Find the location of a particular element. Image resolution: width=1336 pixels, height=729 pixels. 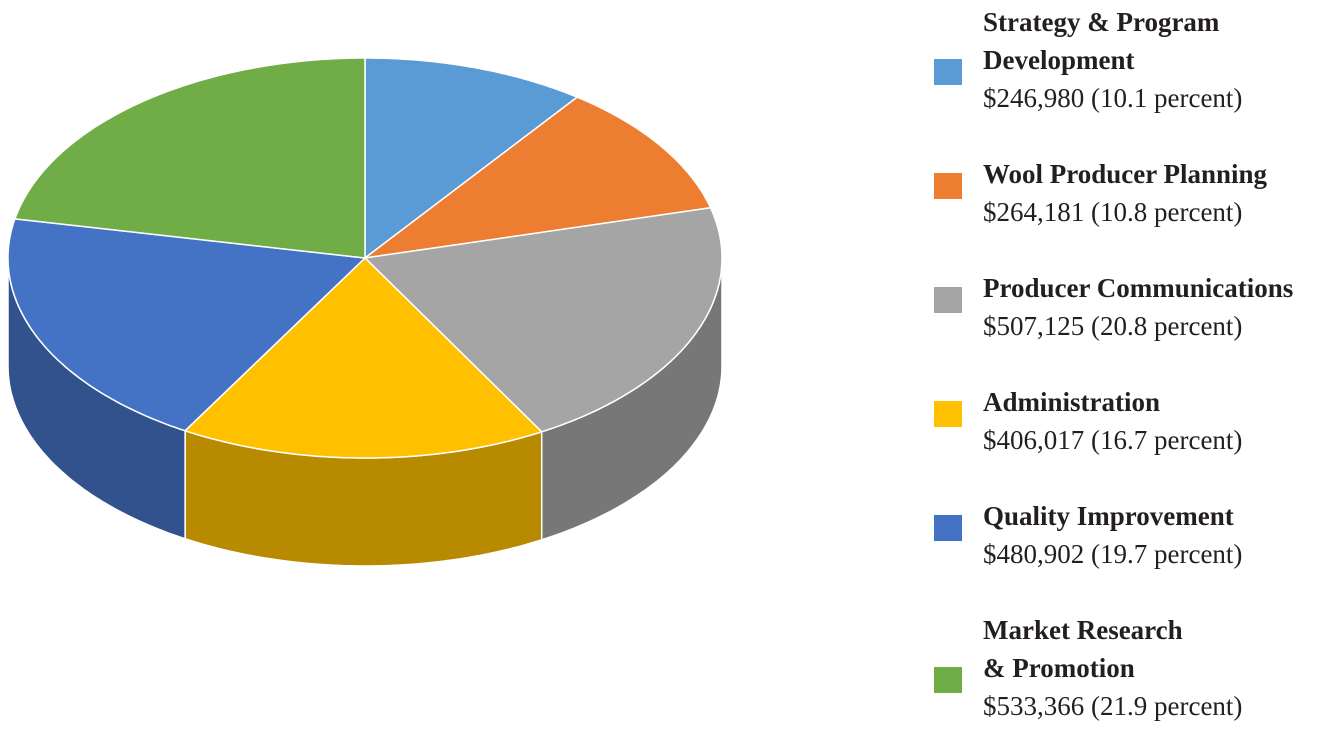

value-label: $264,181 (10.8 percent) is located at coordinates (1113, 212).